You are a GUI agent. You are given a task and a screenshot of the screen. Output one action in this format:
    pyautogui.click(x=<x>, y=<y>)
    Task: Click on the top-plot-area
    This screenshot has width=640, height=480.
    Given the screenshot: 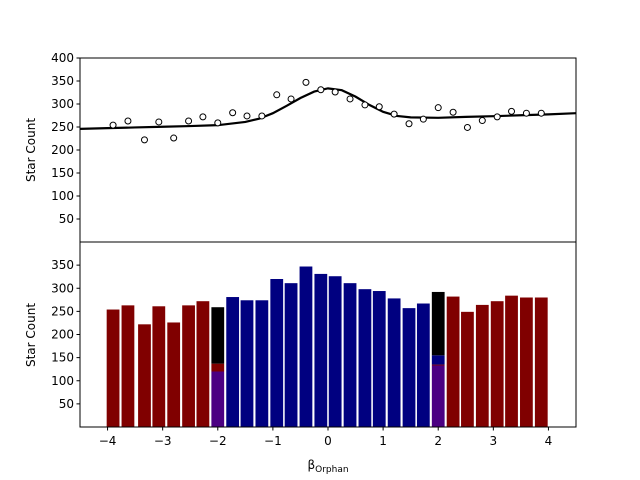 What is the action you would take?
    pyautogui.click(x=328, y=111)
    